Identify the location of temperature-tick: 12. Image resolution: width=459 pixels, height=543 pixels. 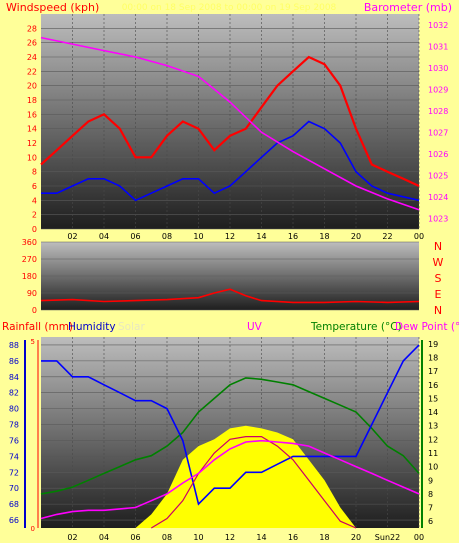
(433, 439).